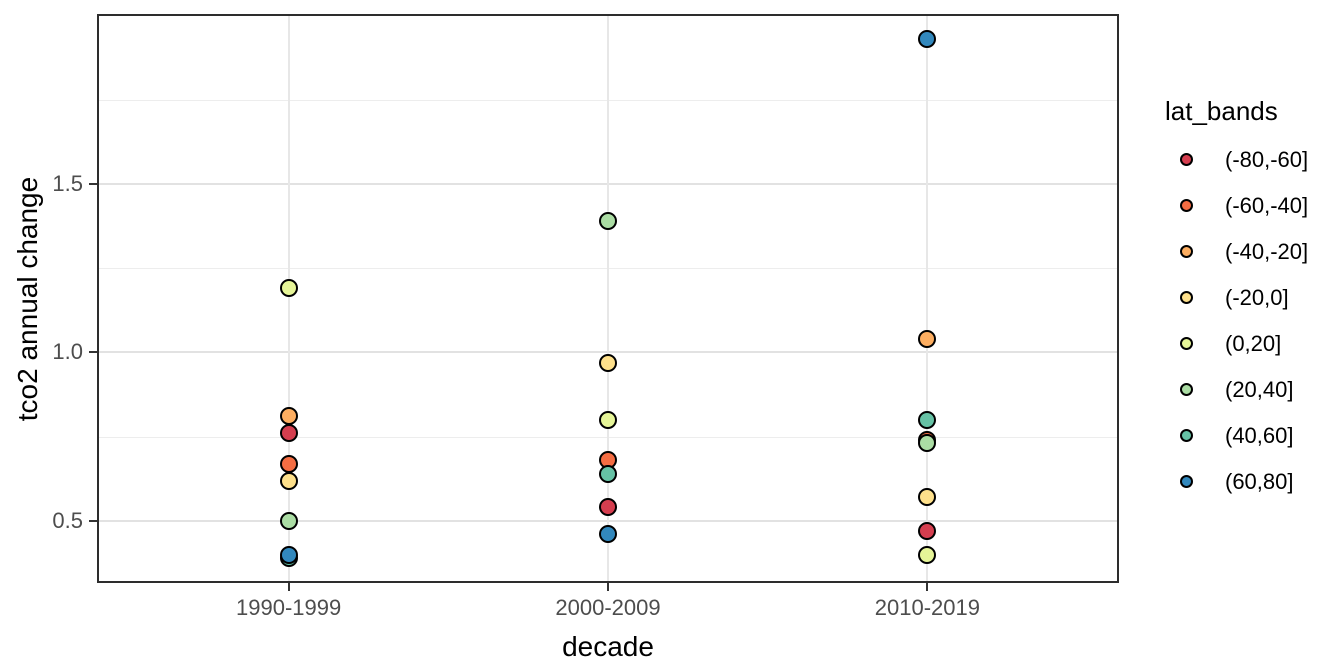 The width and height of the screenshot is (1344, 672). I want to click on legend-label: (40,60], so click(1259, 435).